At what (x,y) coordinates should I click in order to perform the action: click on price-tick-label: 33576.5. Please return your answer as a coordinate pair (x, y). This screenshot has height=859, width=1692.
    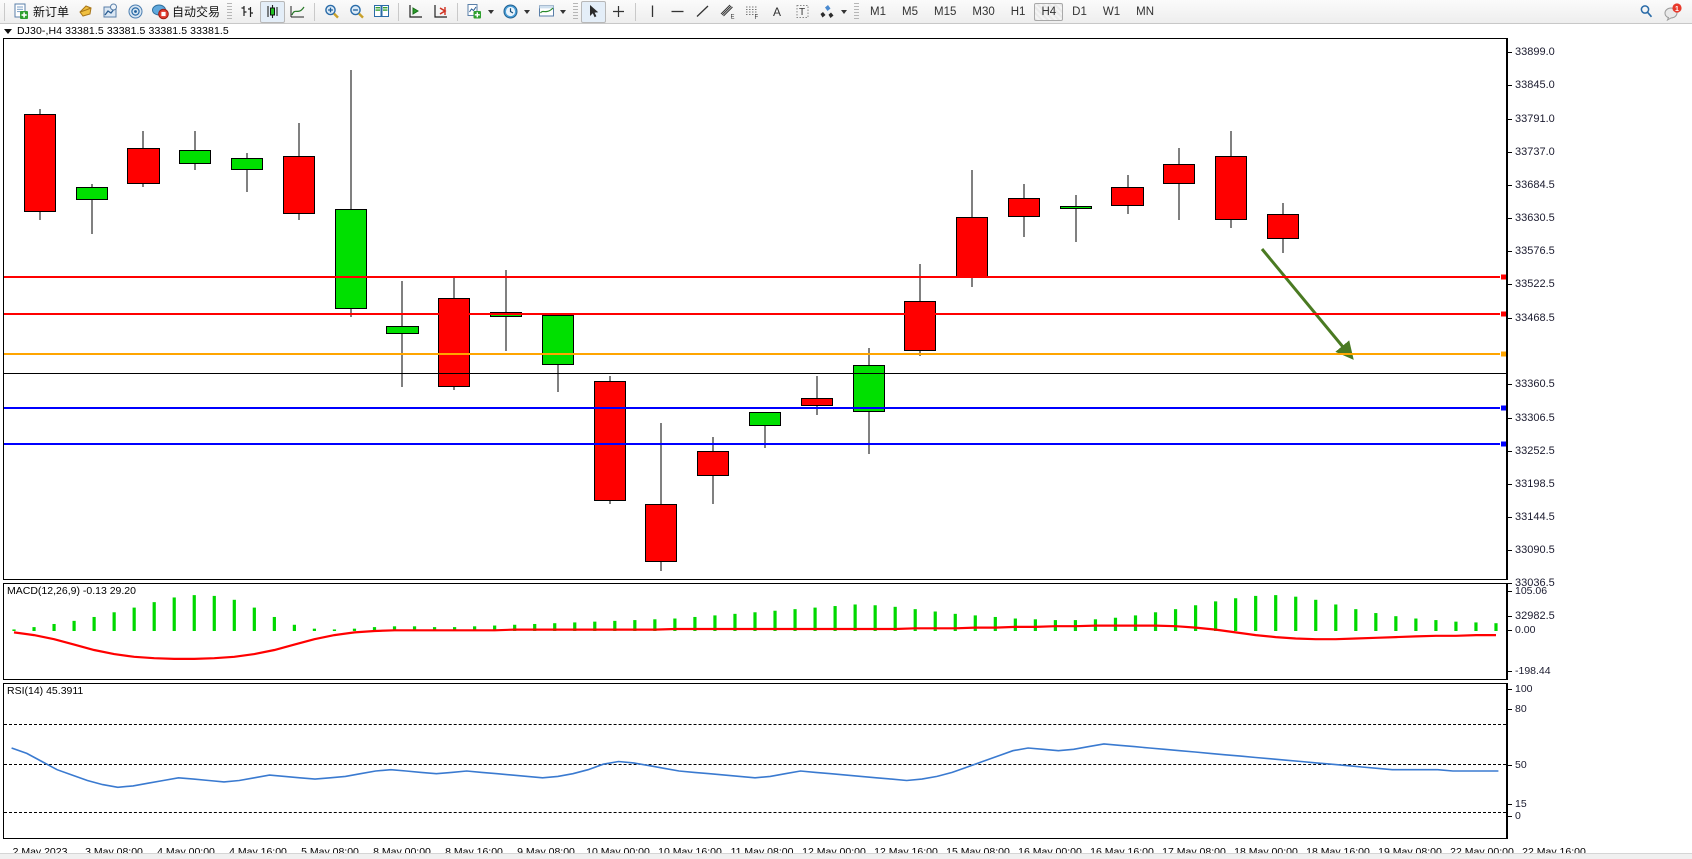
    Looking at the image, I should click on (1535, 251).